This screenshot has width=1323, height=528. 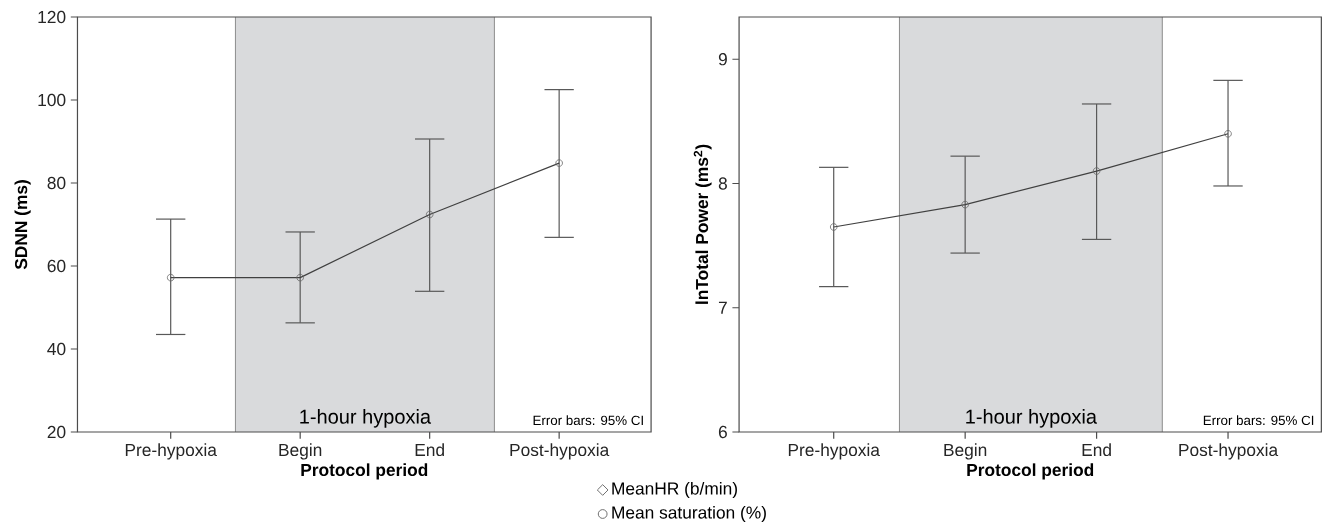 I want to click on y-tick-label: 20, so click(x=56, y=432).